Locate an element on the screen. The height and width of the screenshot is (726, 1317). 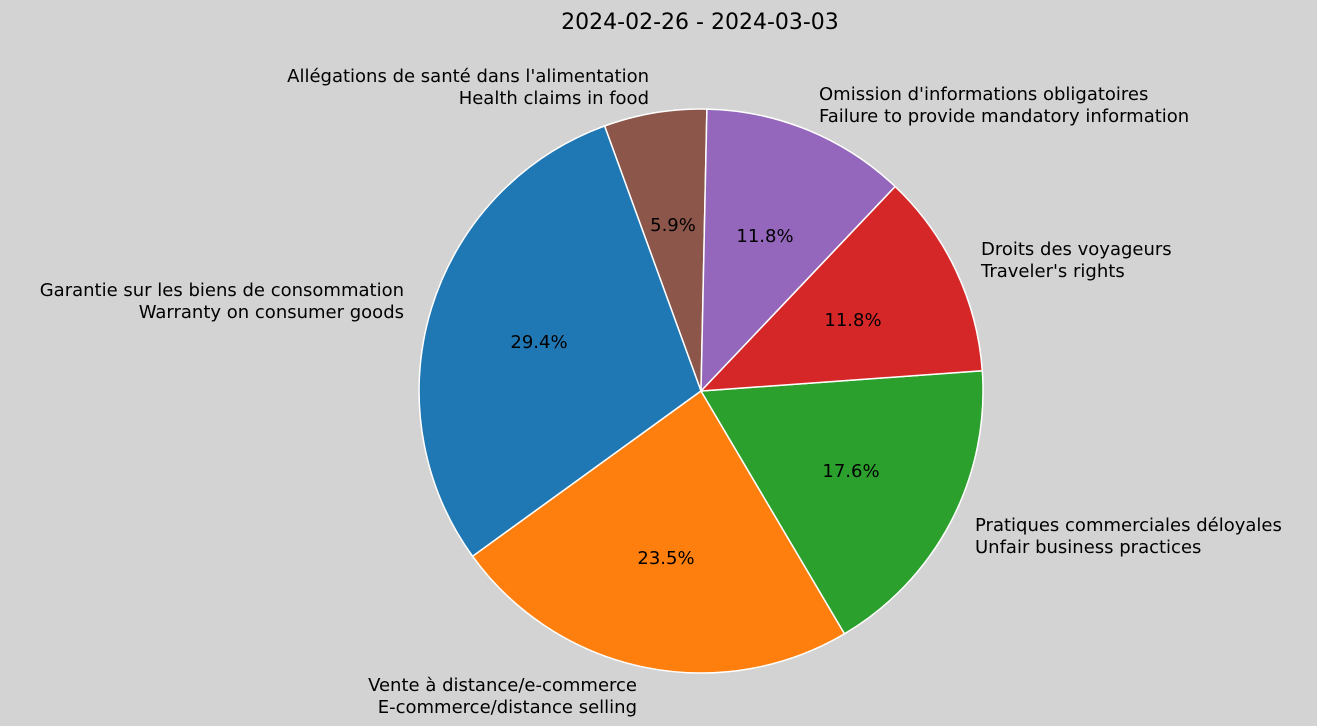
slice-label-en: E-commerce/distance selling is located at coordinates (507, 707).